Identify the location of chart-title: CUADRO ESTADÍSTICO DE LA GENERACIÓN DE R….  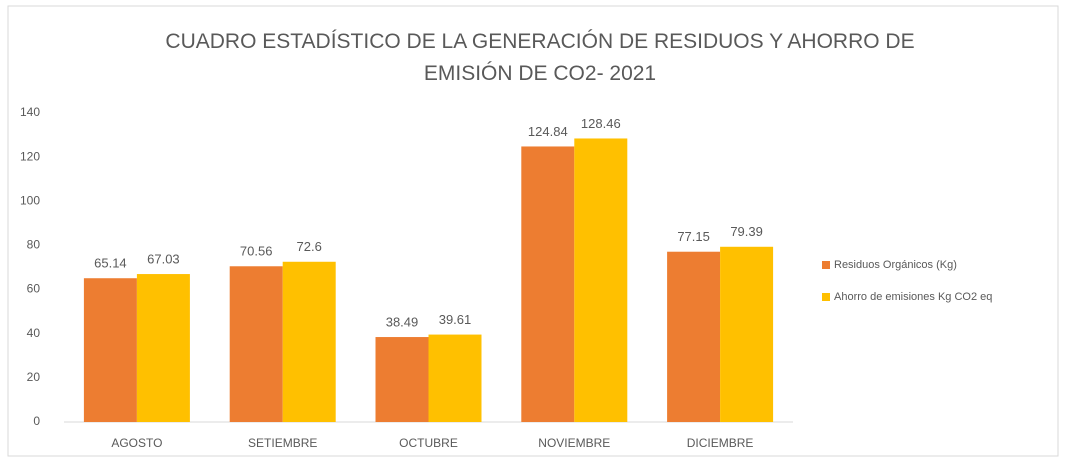
(540, 57).